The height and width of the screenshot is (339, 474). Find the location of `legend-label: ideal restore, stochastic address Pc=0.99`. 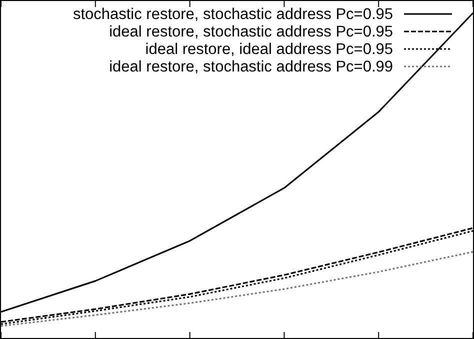

legend-label: ideal restore, stochastic address Pc=0.99 is located at coordinates (251, 67).